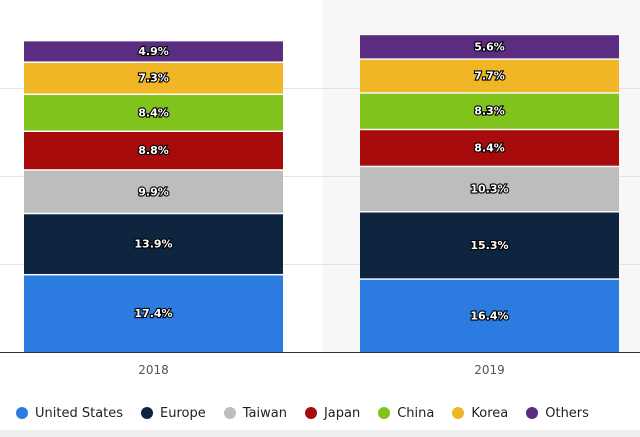 This screenshot has width=640, height=437. I want to click on data-label: 8.8%, so click(153, 150).